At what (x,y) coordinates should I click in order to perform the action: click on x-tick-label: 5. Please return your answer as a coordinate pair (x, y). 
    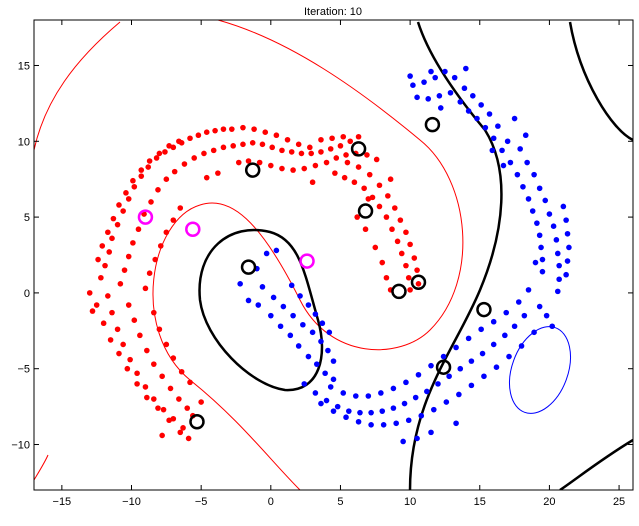
    Looking at the image, I should click on (340, 502).